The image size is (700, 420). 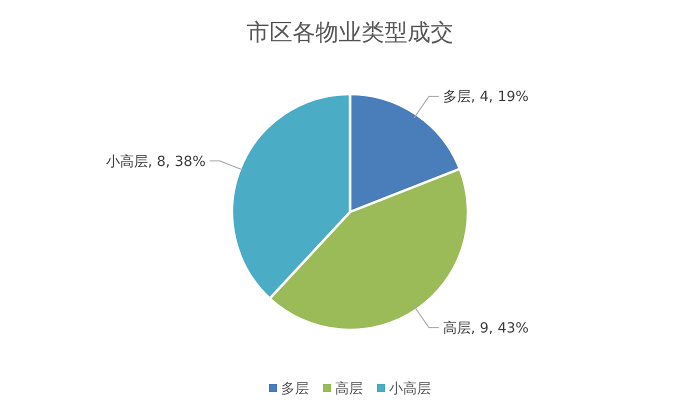 What do you see at coordinates (485, 97) in the screenshot?
I see `data-label: 多层, 4, 19%` at bounding box center [485, 97].